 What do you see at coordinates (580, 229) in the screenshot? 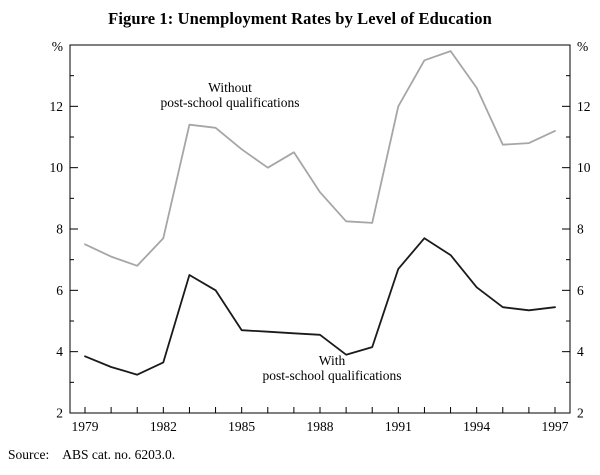
I see `y-tick-label-right: 8` at bounding box center [580, 229].